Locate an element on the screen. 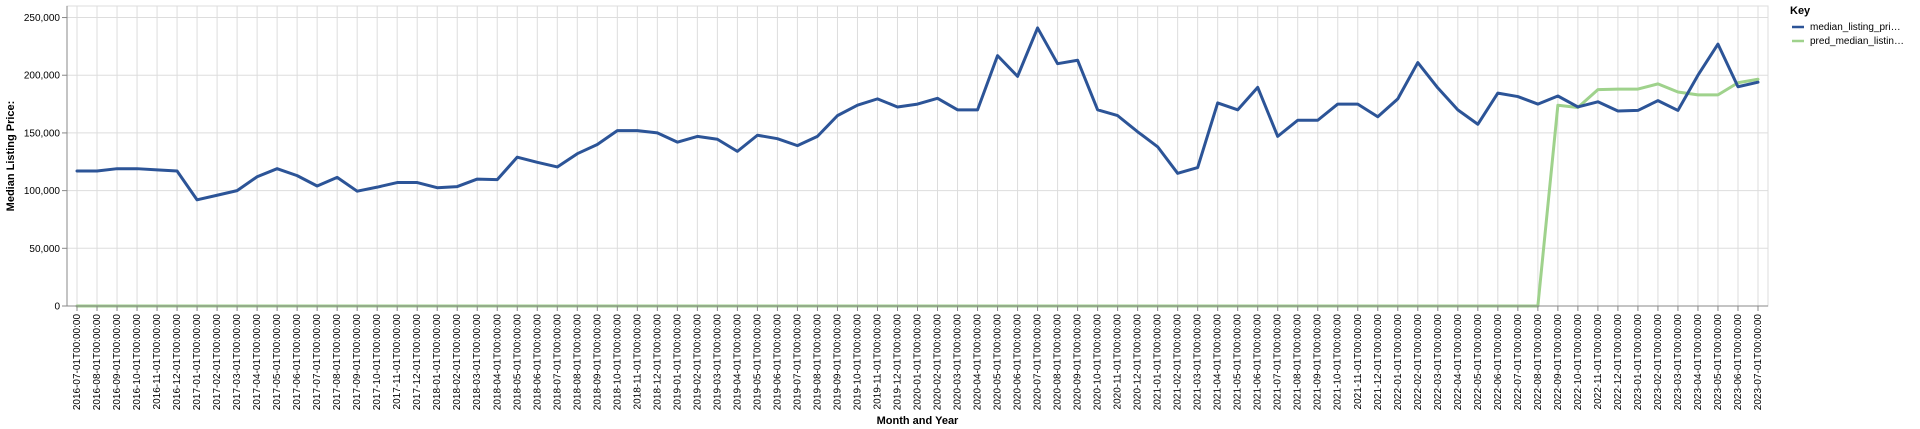  x-tick-label: 2020-05-01T00:00:00 is located at coordinates (998, 362).